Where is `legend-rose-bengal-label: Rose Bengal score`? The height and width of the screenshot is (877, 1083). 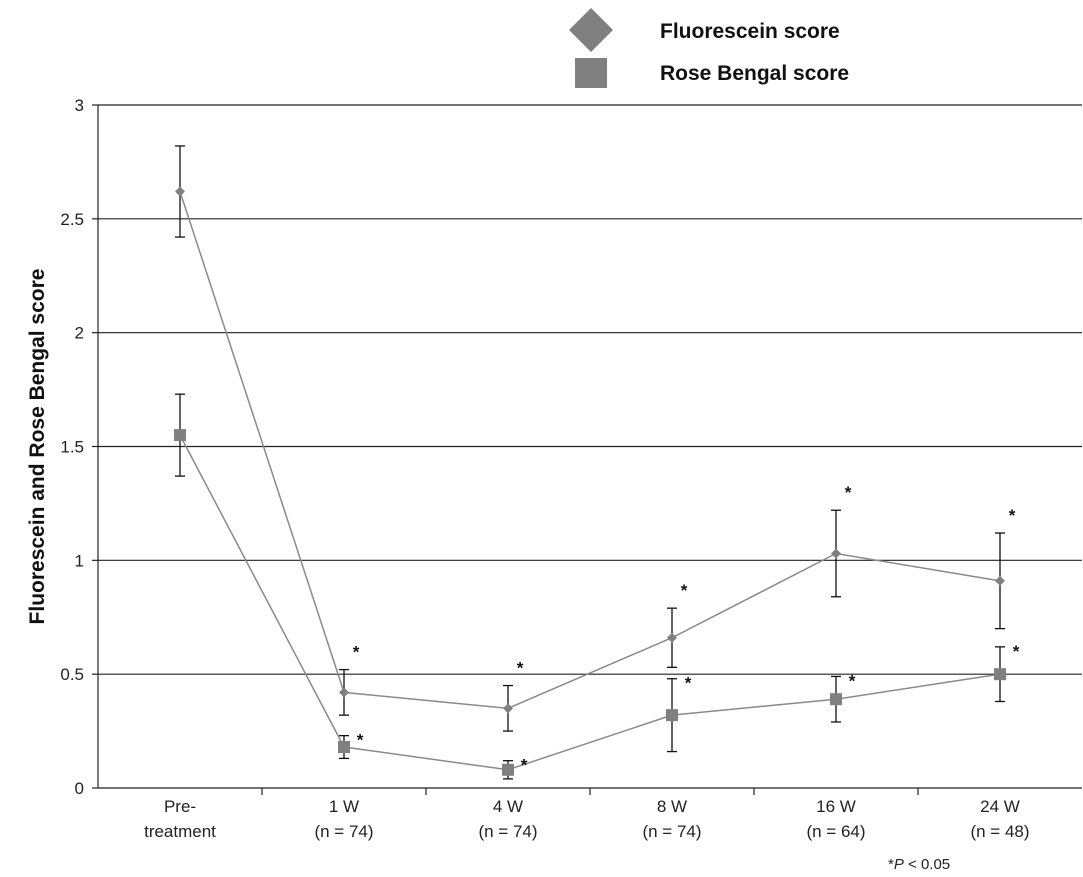
legend-rose-bengal-label: Rose Bengal score is located at coordinates (754, 73).